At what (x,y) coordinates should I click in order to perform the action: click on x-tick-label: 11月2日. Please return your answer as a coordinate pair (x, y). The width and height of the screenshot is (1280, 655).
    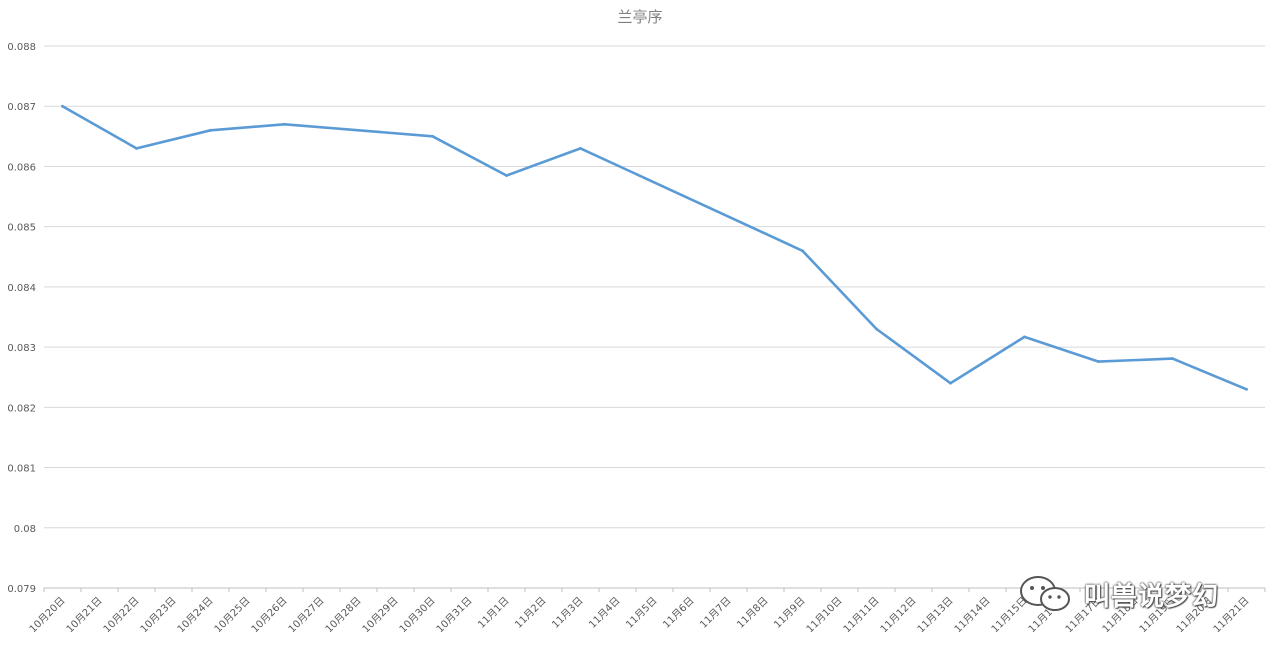
    Looking at the image, I should click on (530, 613).